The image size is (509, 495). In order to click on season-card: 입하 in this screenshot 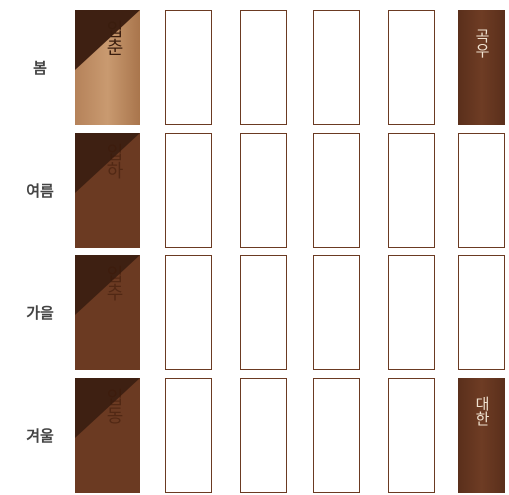, I will do `click(107, 190)`.